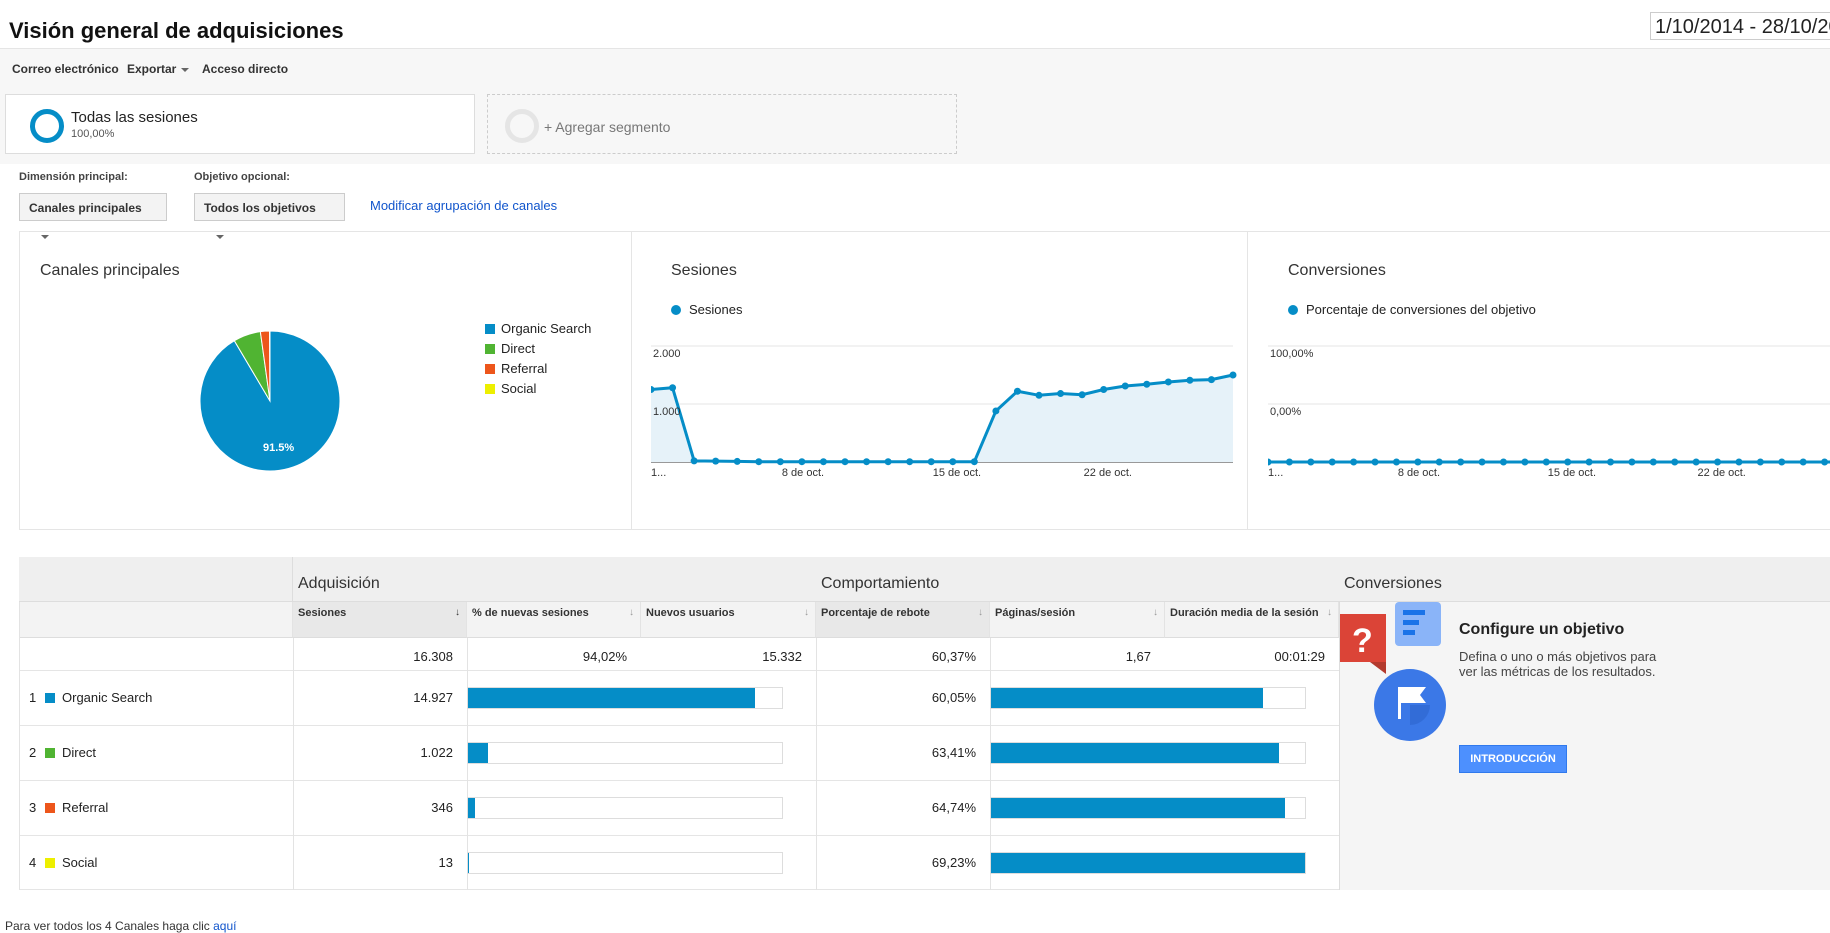 This screenshot has height=933, width=1830. Describe the element at coordinates (224, 926) in the screenshot. I see `footer-link: aquí` at that location.